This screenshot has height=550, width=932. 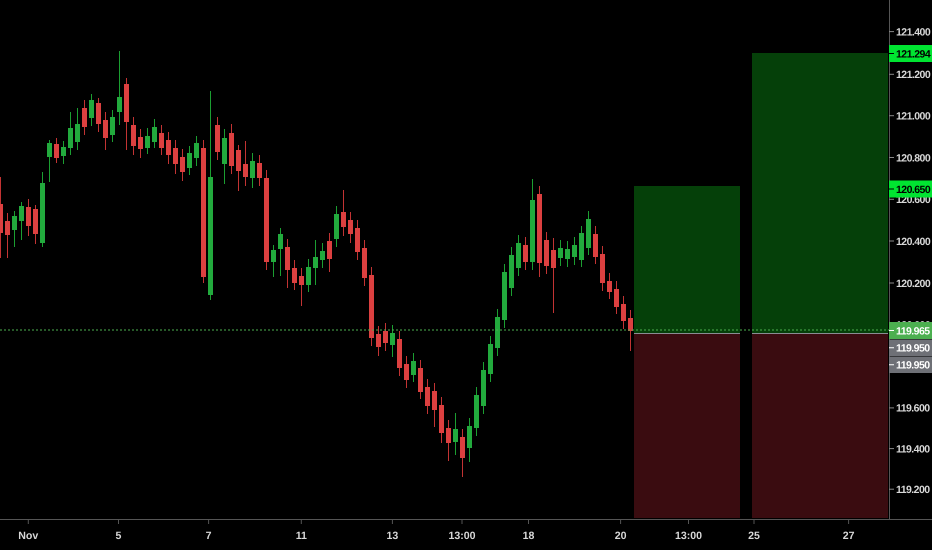 I want to click on svg-text: 119.600, so click(x=913, y=409).